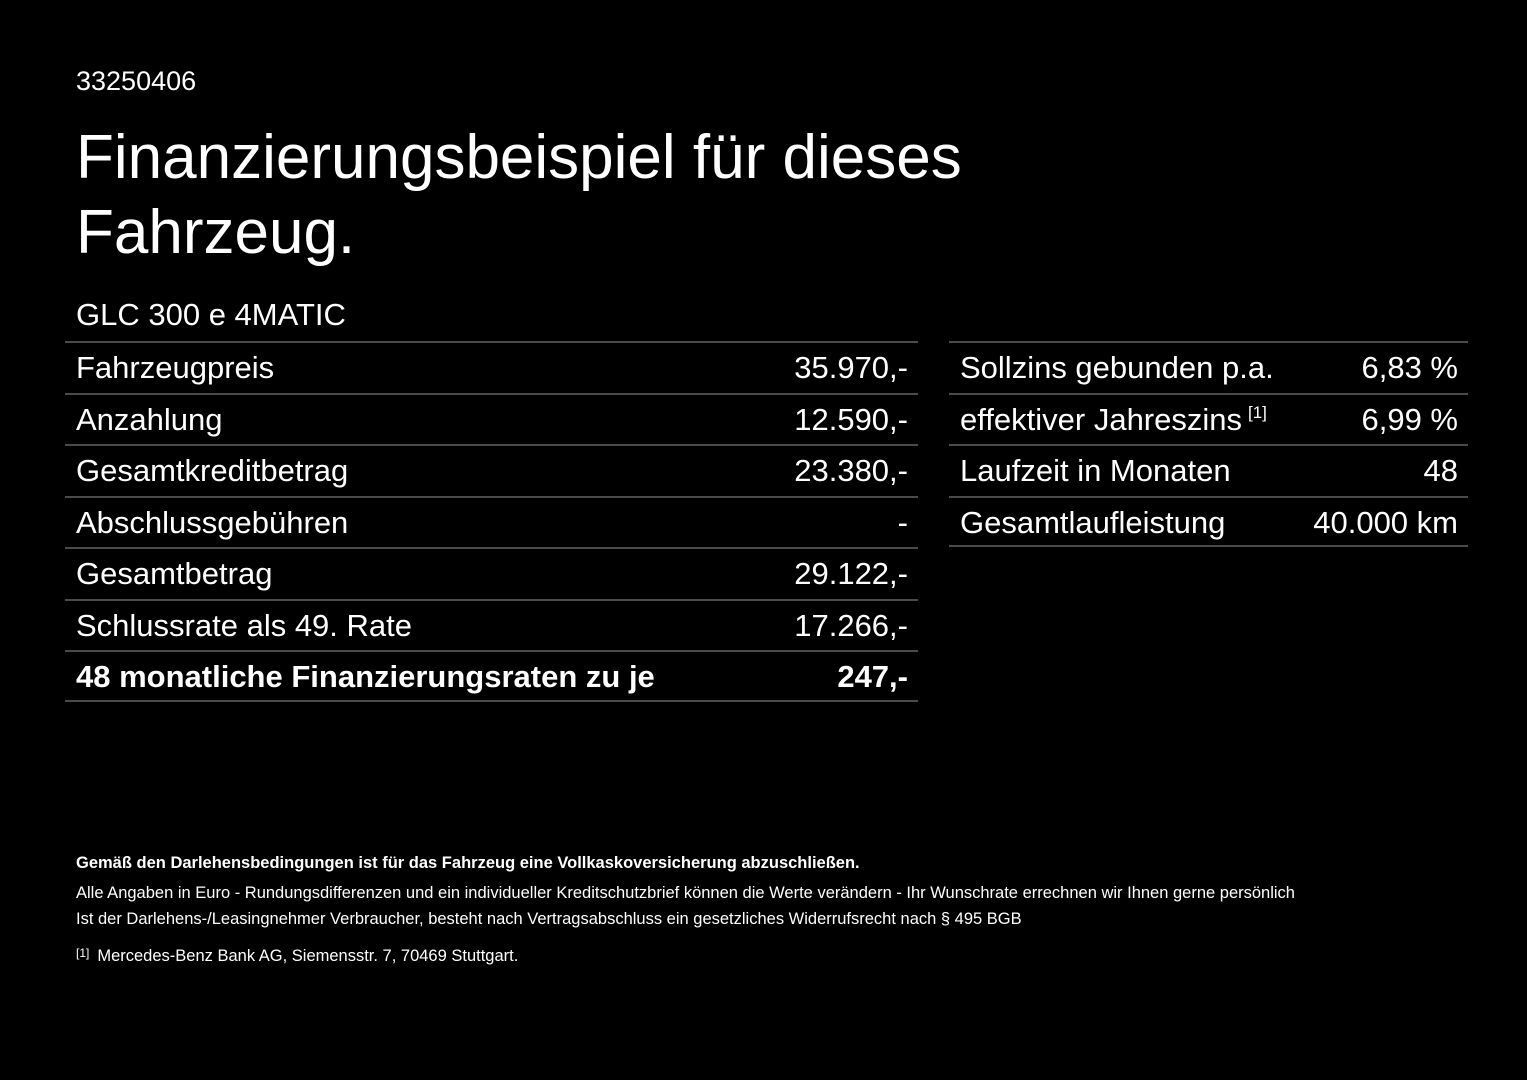 This screenshot has height=1080, width=1527. Describe the element at coordinates (1117, 367) in the screenshot. I see `row-label: Sollzins gebunden p.a.` at that location.